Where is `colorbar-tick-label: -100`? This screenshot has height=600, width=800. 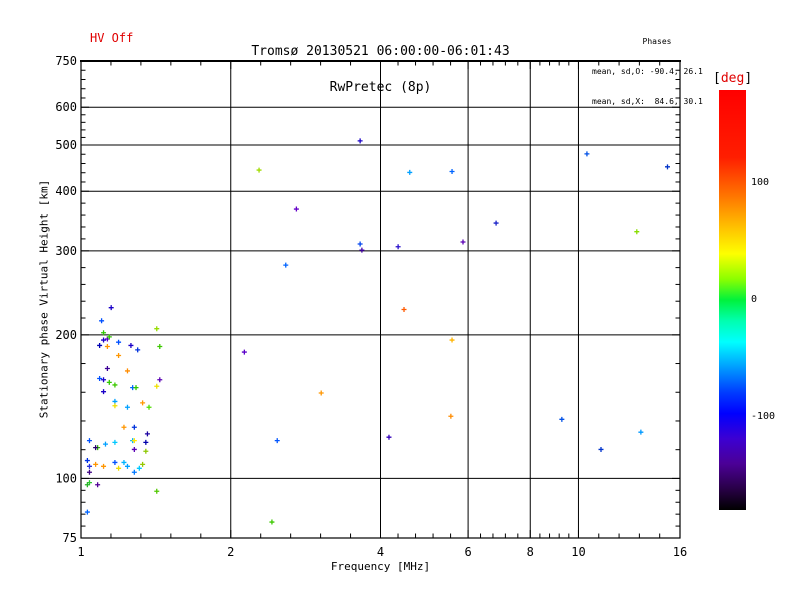
colorbar-tick-label: -100 is located at coordinates (763, 416).